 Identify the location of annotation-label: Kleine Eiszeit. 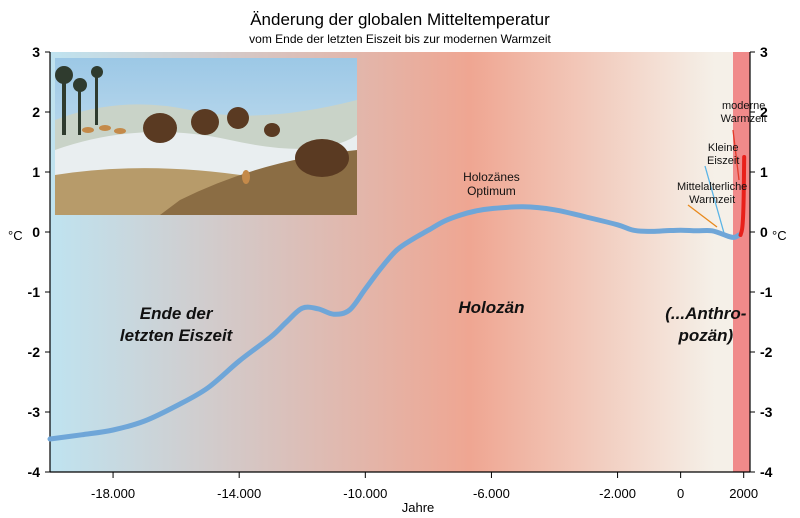
(723, 154).